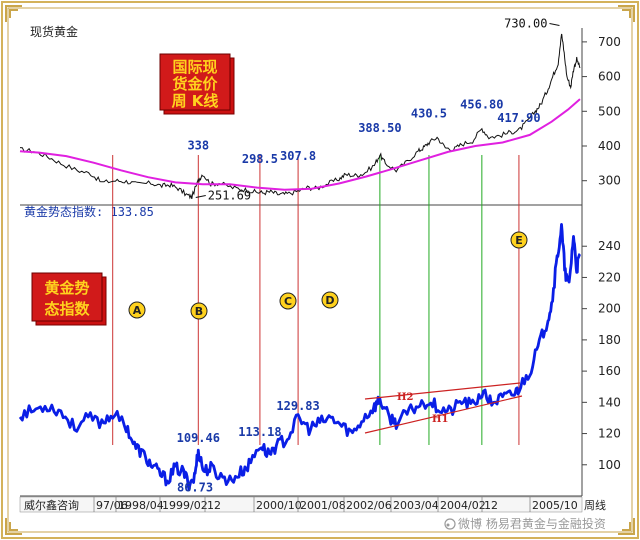  I want to click on circle-marker-label-b: B, so click(199, 311).